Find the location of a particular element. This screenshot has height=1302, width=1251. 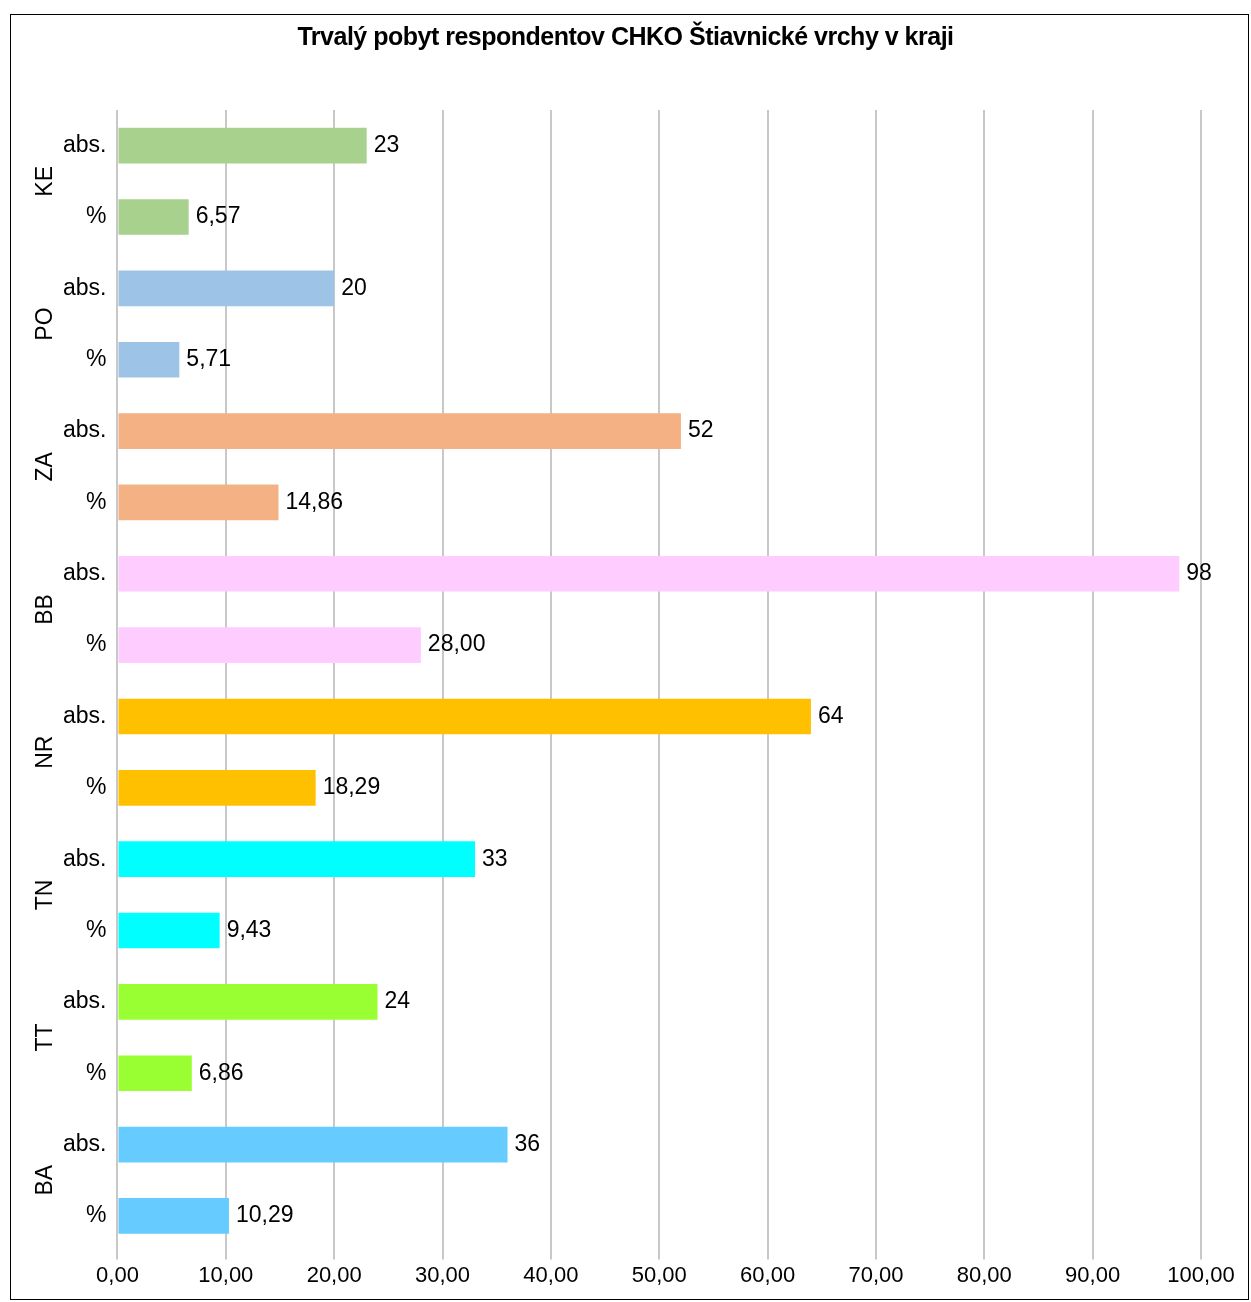

x-tick-label: 10,00 is located at coordinates (226, 1274).